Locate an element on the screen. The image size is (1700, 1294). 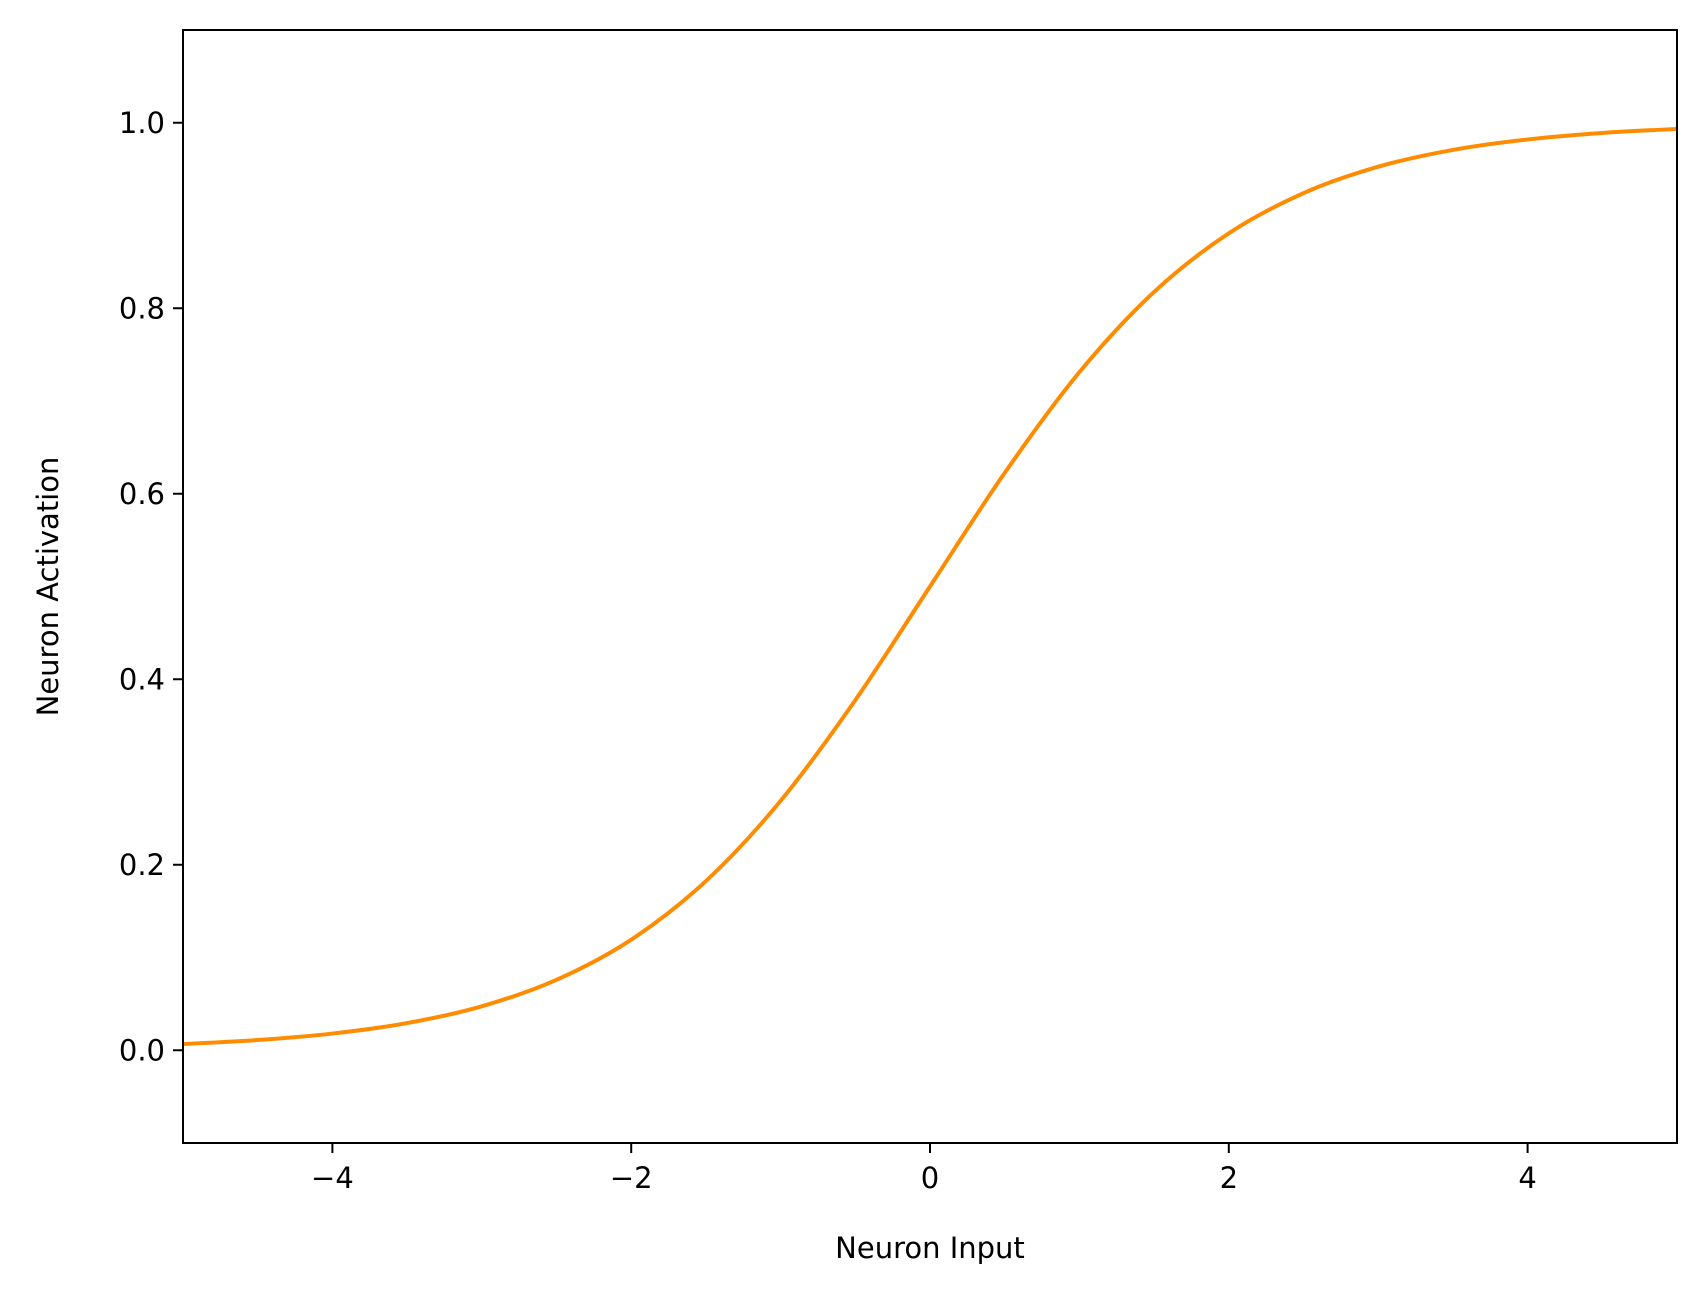
x-tick-label: −4 is located at coordinates (332, 1178).